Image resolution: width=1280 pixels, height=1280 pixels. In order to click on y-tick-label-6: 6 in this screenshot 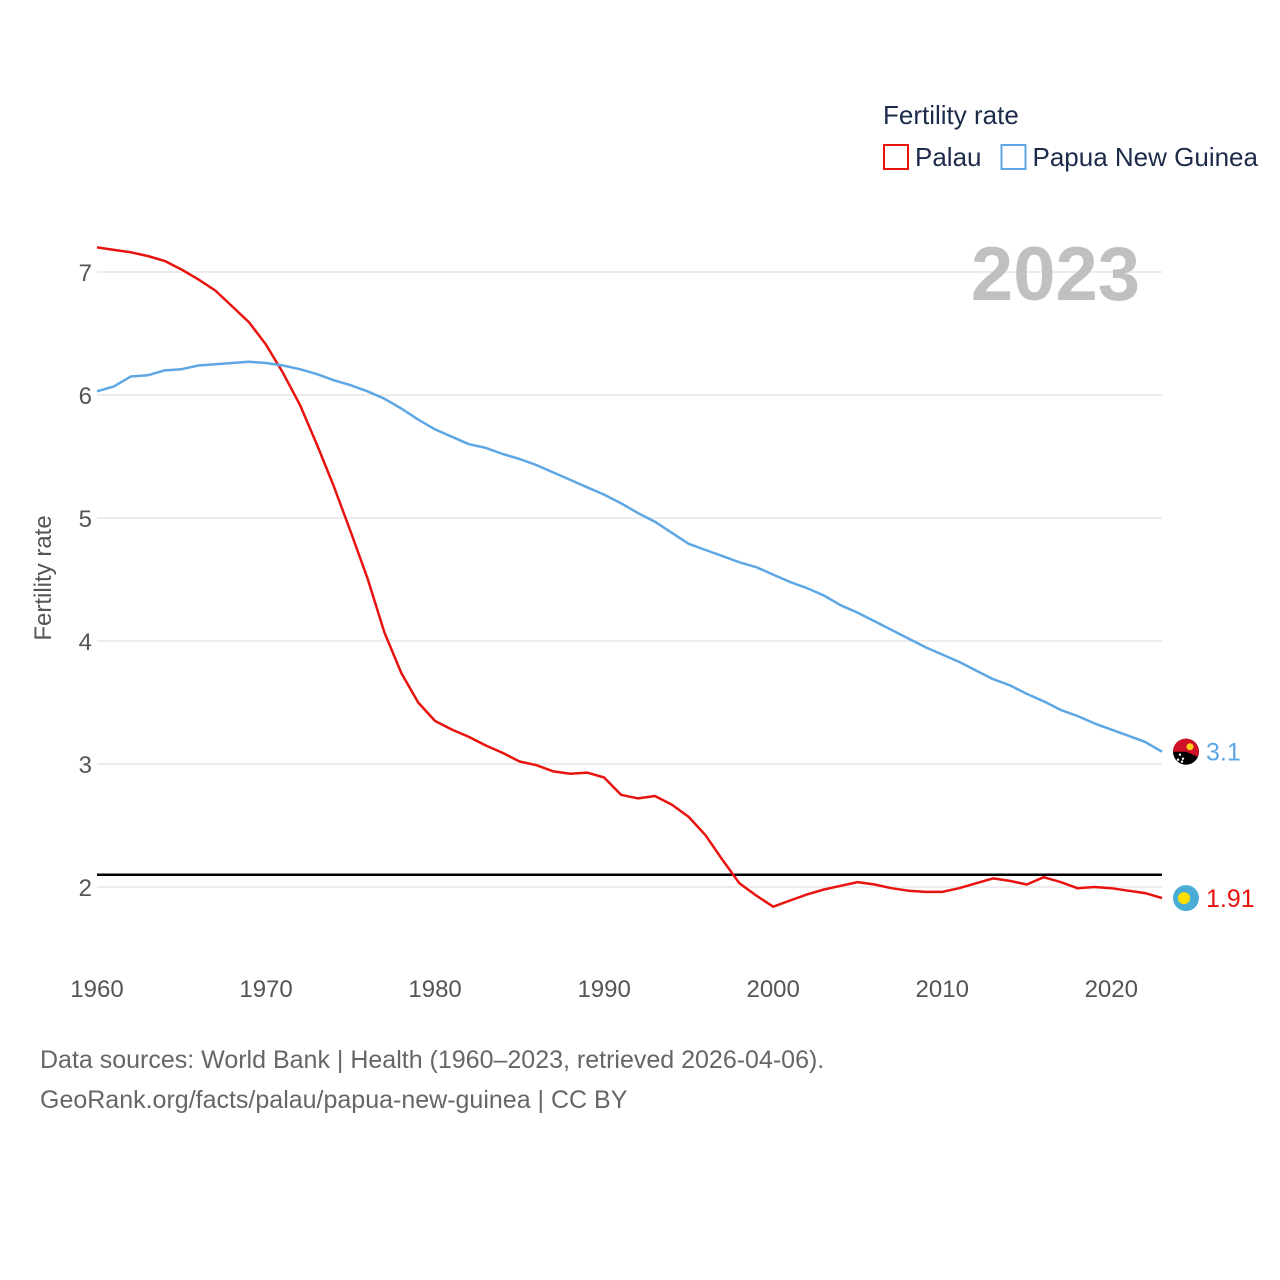, I will do `click(85, 396)`.